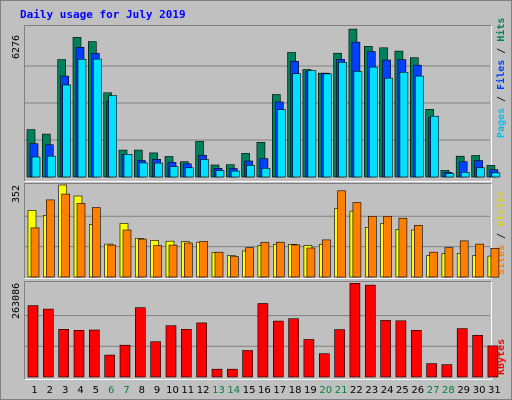 The image size is (512, 400). Describe the element at coordinates (310, 390) in the screenshot. I see `day-label-19: 19` at that location.